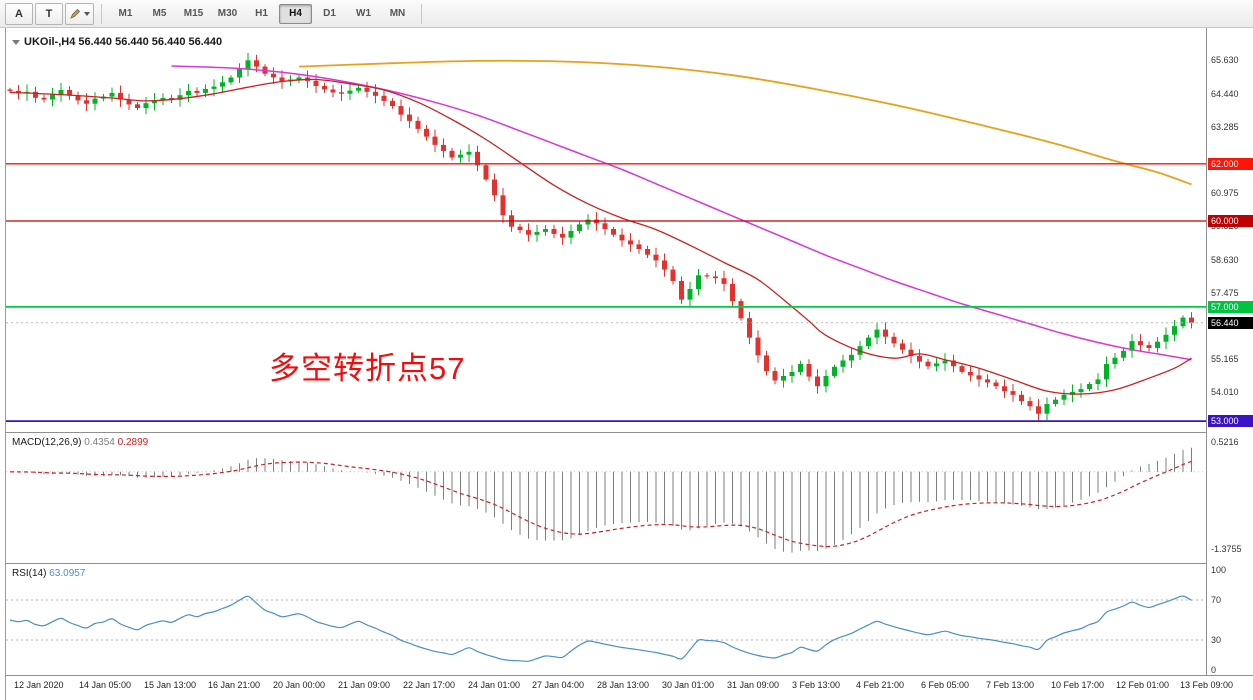  I want to click on chart-annotation-text: 多空转折点57, so click(367, 368).